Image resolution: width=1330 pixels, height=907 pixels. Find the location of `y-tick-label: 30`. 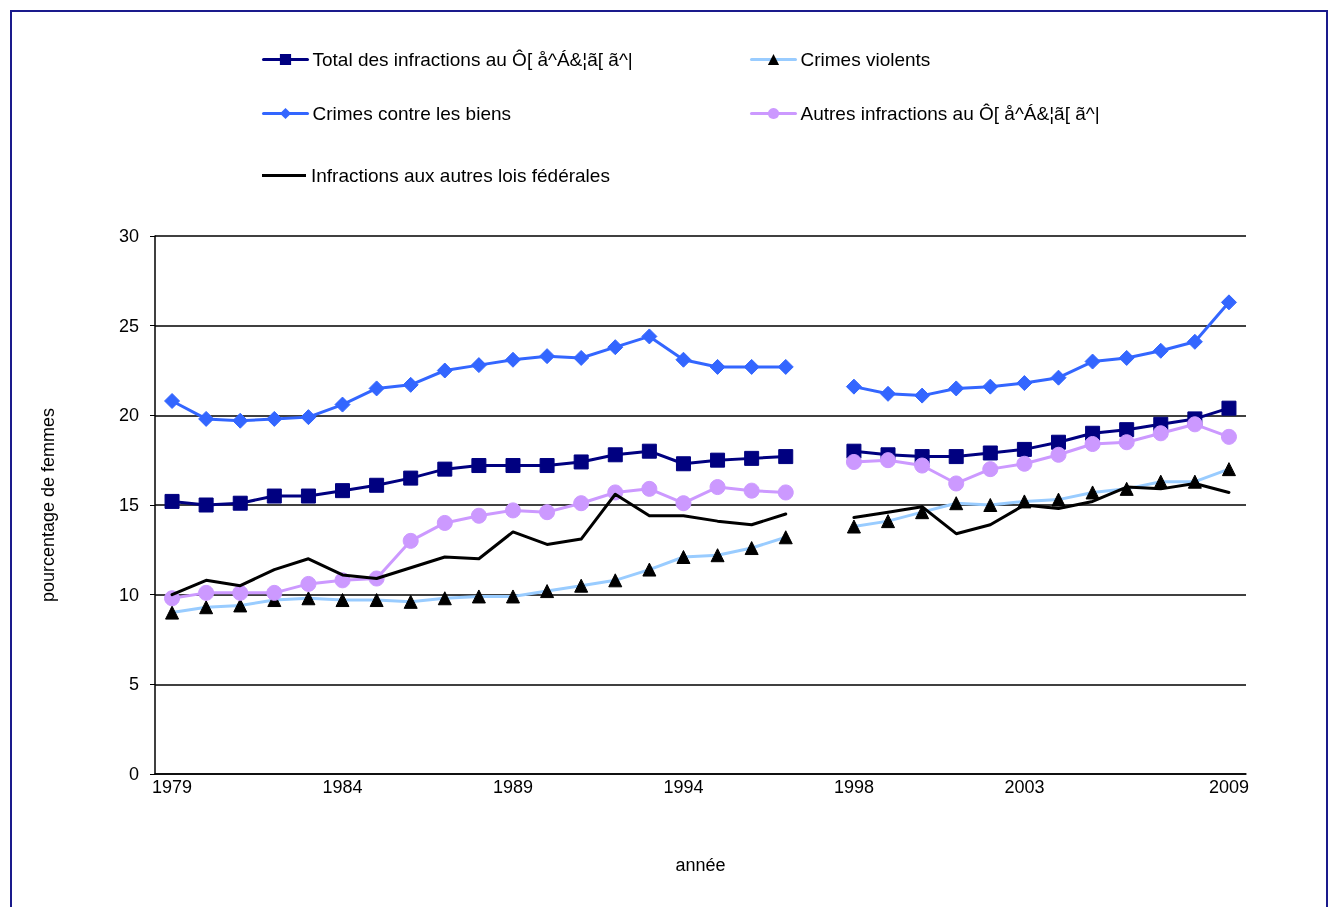

y-tick-label: 30 is located at coordinates (128, 236).